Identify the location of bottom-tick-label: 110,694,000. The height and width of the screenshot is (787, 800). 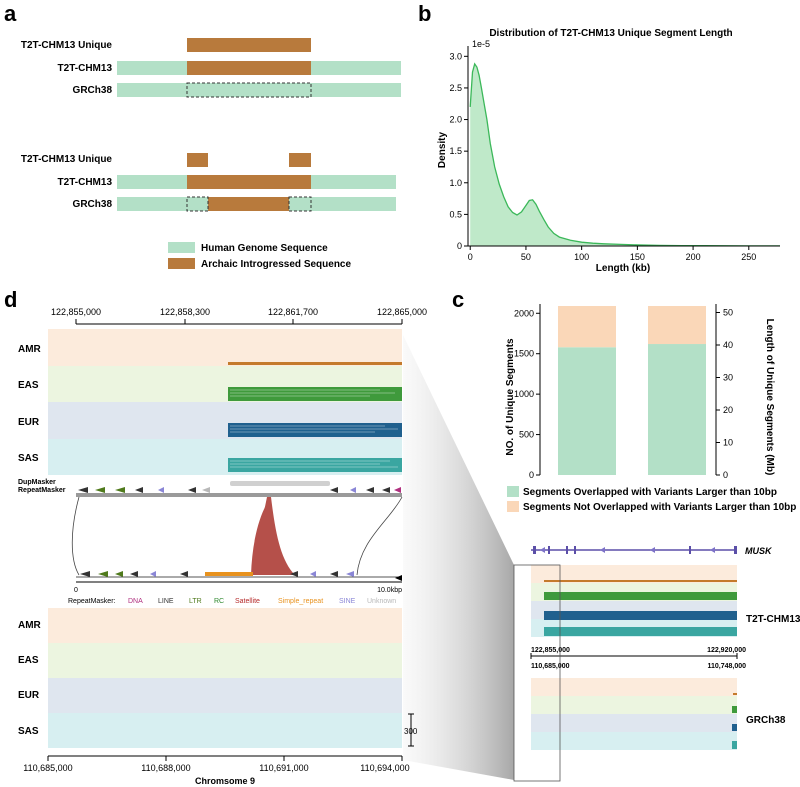
(384, 768).